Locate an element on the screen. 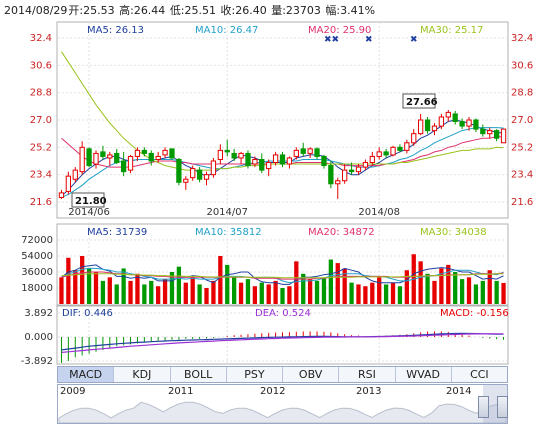 The width and height of the screenshot is (534, 429). price-ma20-legend: MA20: 25.90 is located at coordinates (339, 30).